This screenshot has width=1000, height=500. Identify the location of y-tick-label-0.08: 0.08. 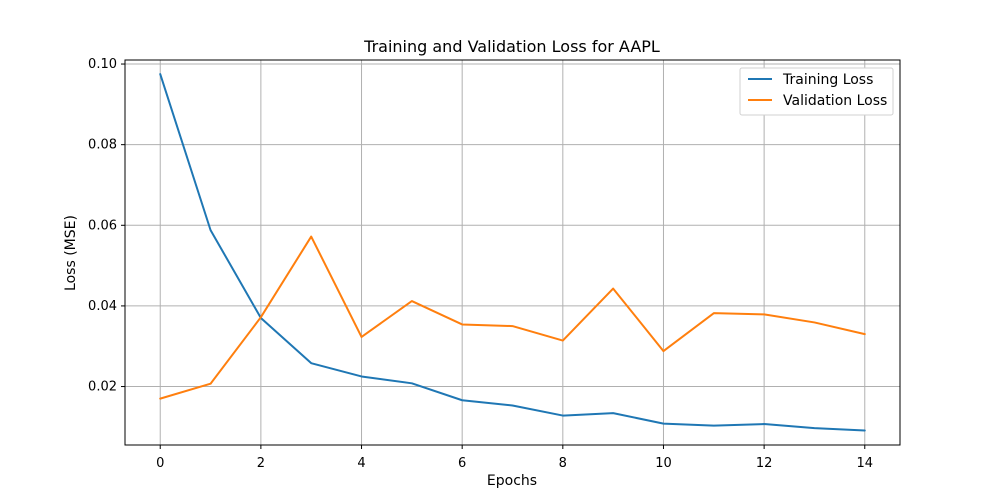
(102, 145).